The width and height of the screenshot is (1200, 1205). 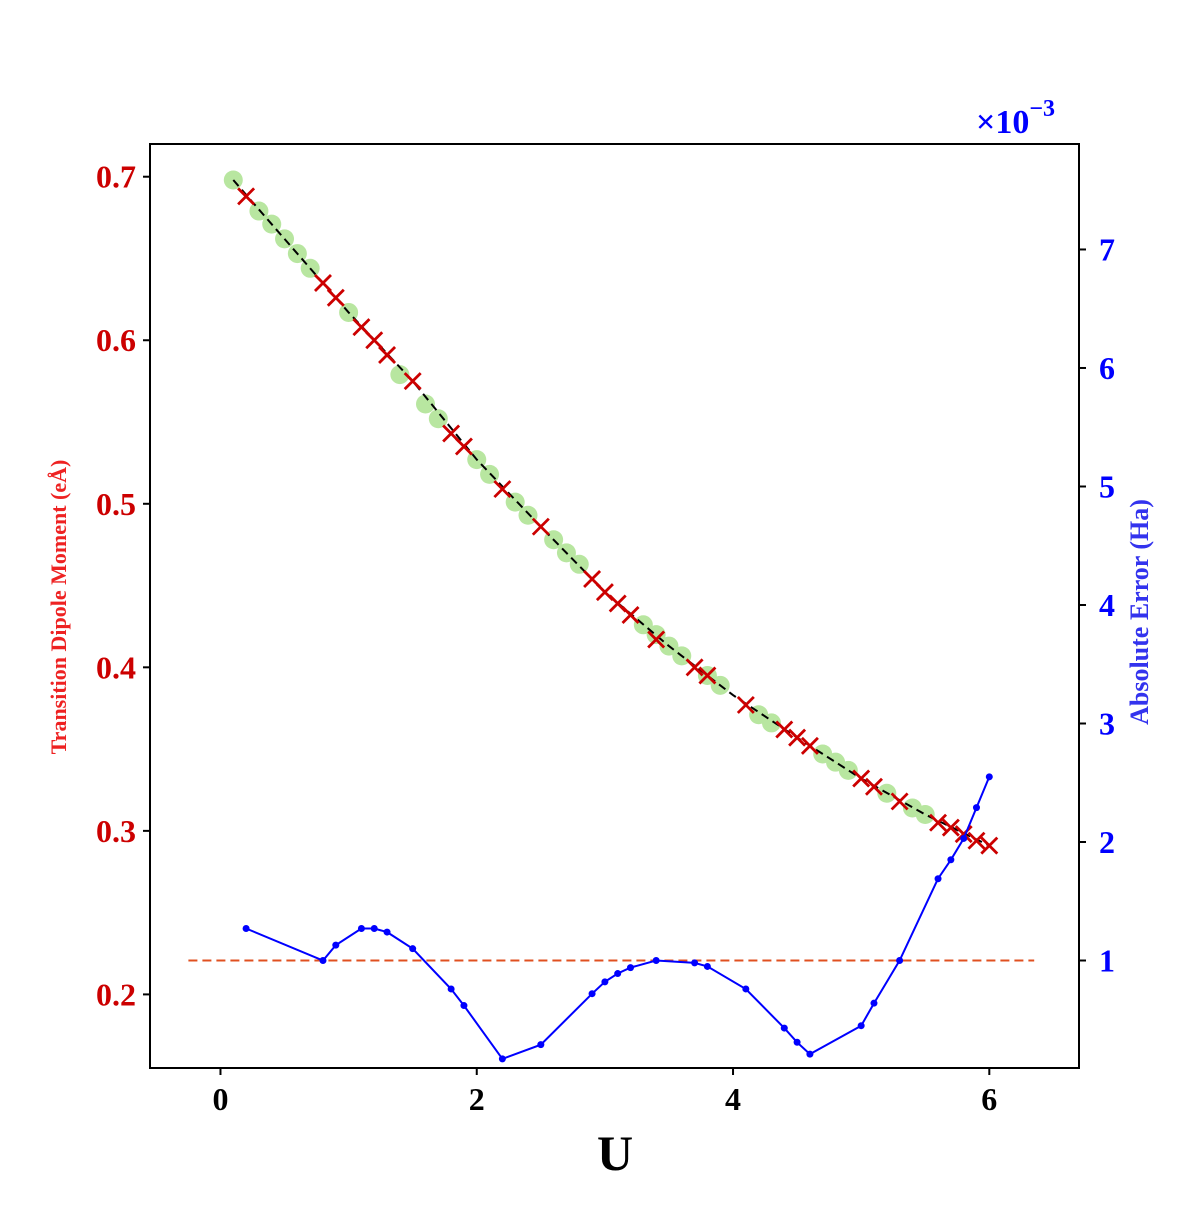 I want to click on left-y-tick-label: 0.3, so click(x=116, y=831).